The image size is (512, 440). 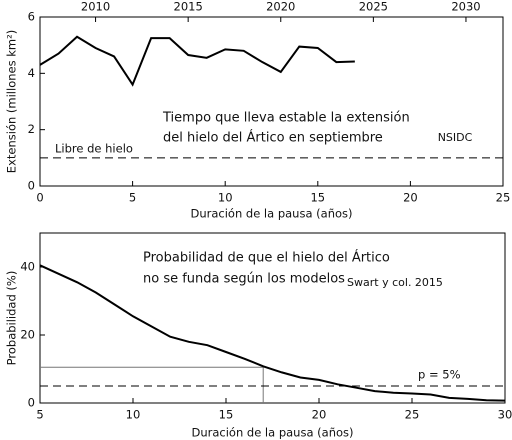 I want to click on source: NSIDC, so click(x=455, y=137).